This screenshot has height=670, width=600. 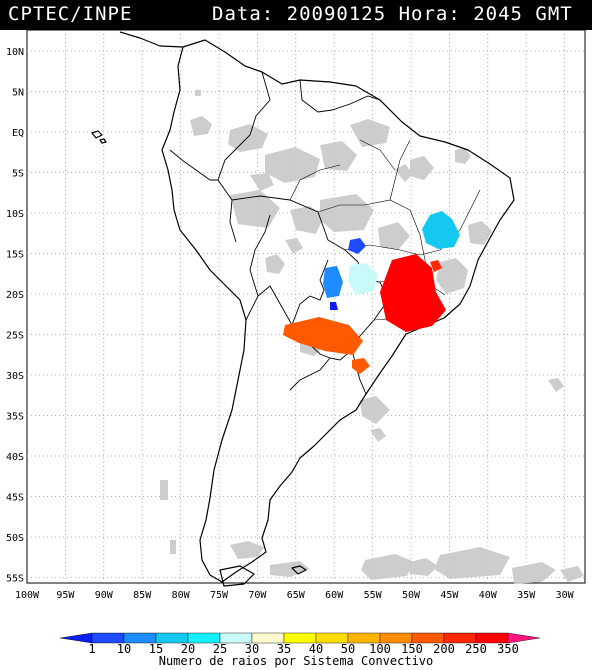 What do you see at coordinates (252, 649) in the screenshot?
I see `legend-tick-label: 30` at bounding box center [252, 649].